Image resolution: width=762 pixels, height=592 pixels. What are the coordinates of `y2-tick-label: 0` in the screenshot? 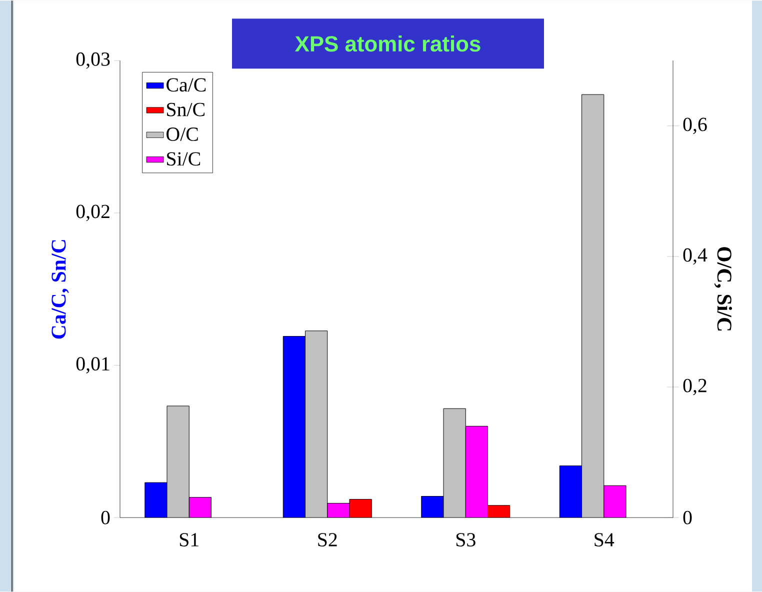 It's located at (687, 517).